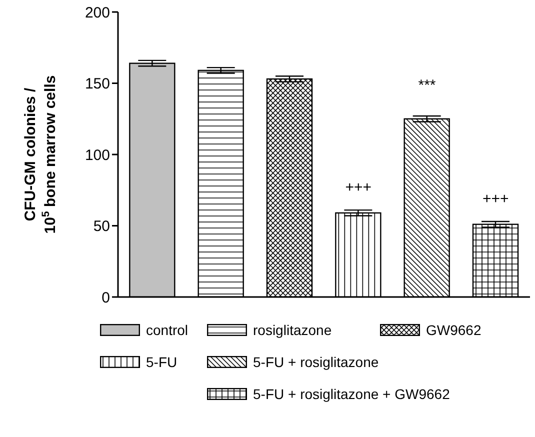 This screenshot has width=535, height=437. What do you see at coordinates (101, 227) in the screenshot?
I see `y-tick-label: 50` at bounding box center [101, 227].